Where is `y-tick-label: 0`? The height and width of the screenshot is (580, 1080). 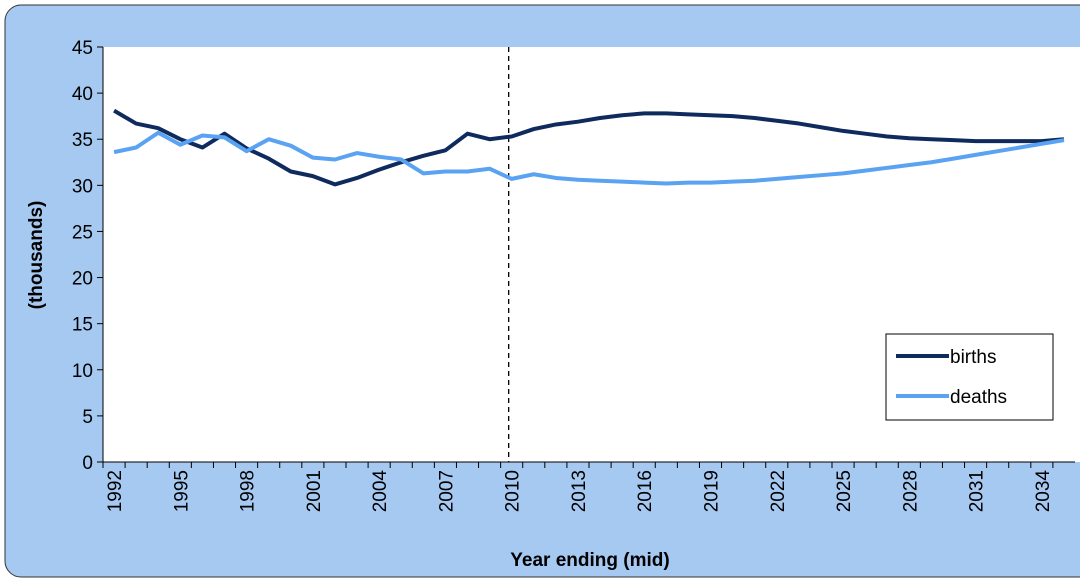
y-tick-label: 0 is located at coordinates (87, 463).